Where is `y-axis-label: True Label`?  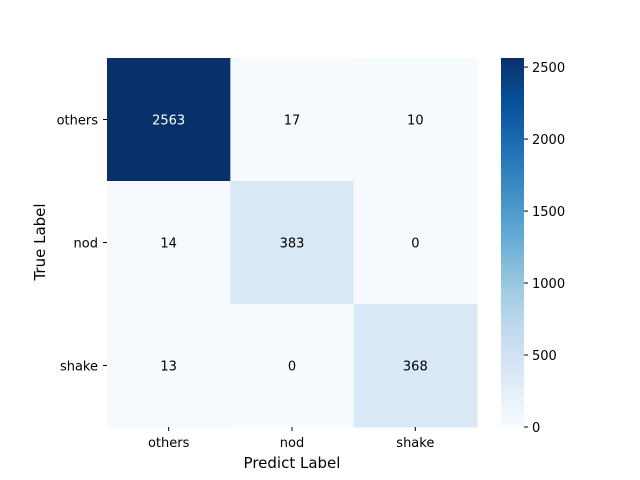
y-axis-label: True Label is located at coordinates (40, 242).